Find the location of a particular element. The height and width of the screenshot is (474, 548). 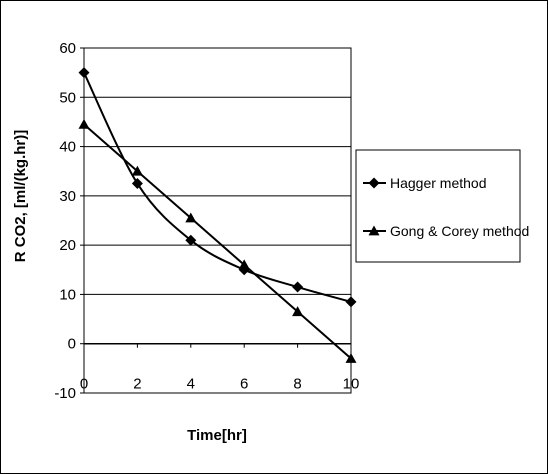

y-tick-label: 0 is located at coordinates (72, 344).